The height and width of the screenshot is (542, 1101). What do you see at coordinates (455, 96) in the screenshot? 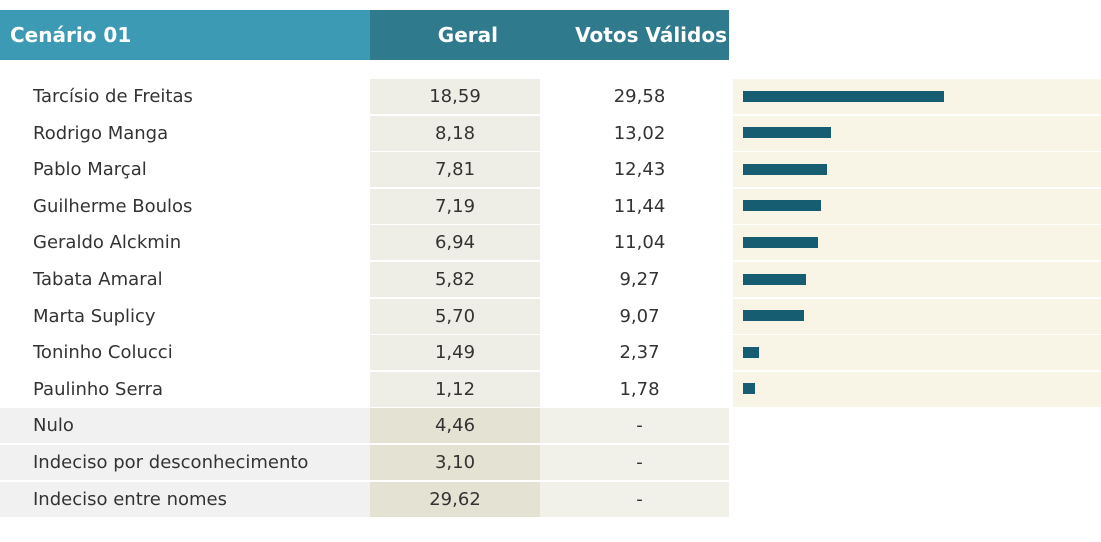
I see `geral-cell: 18,59` at bounding box center [455, 96].